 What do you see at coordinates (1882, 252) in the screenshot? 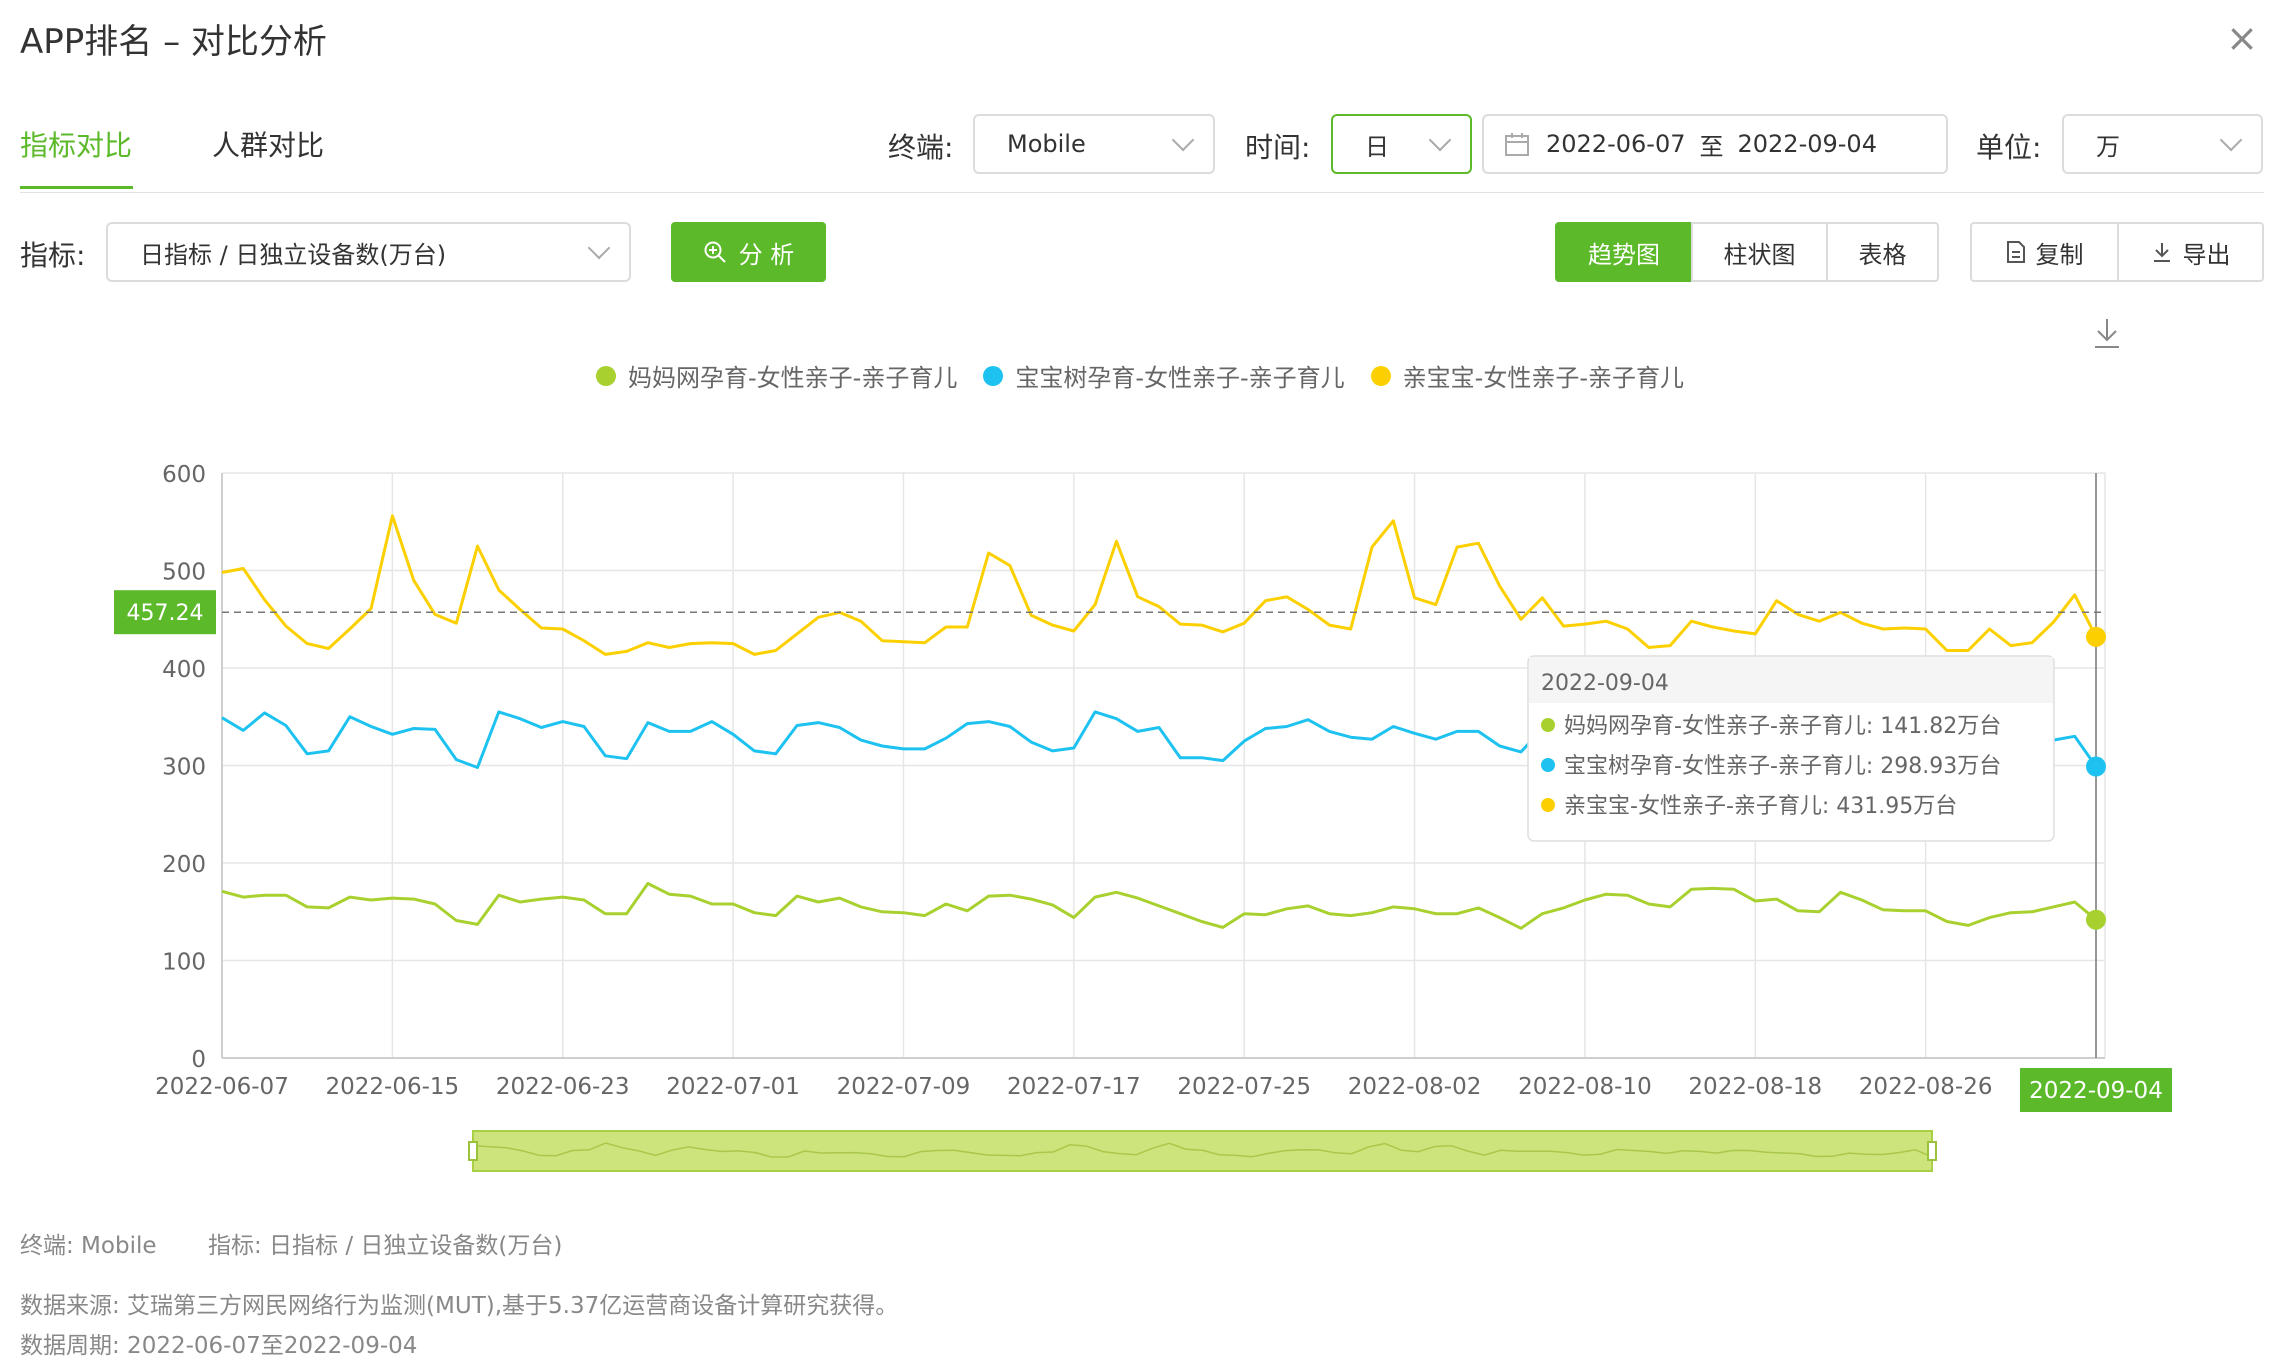
I see `view-tab-table: 表格` at bounding box center [1882, 252].